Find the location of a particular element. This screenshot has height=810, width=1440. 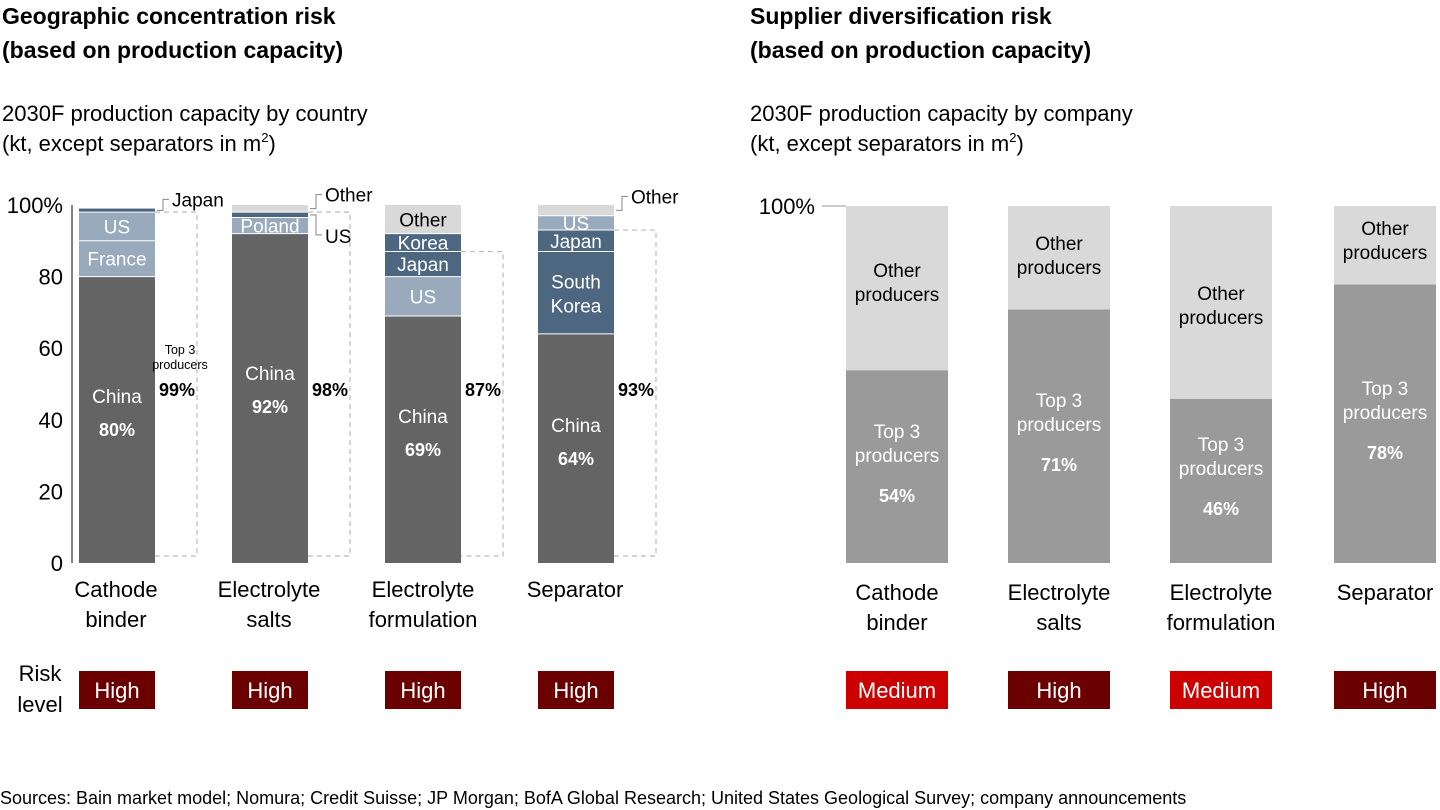

bar-segment-south-korea is located at coordinates (576, 292).